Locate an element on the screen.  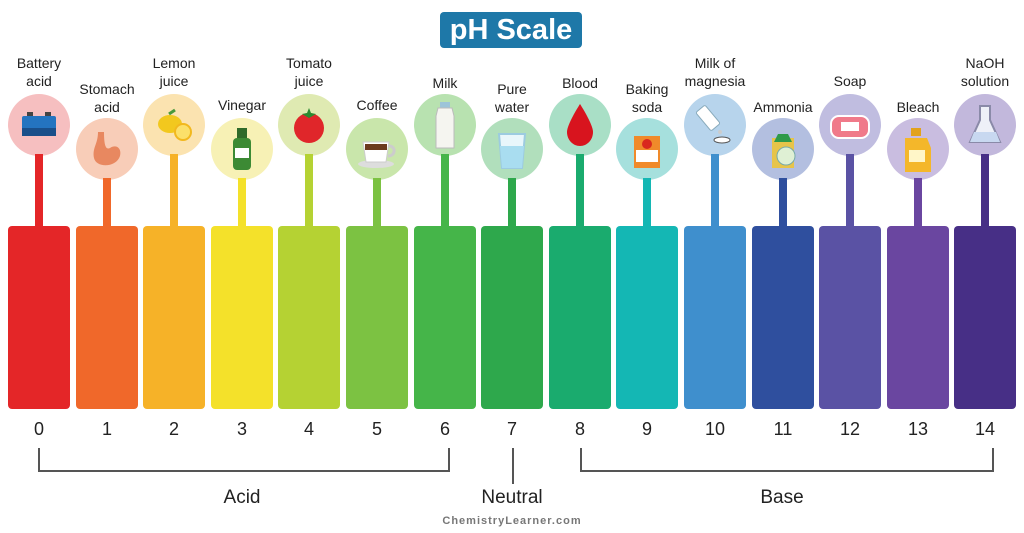
substance-label: Tomato juice is located at coordinates (309, 72).